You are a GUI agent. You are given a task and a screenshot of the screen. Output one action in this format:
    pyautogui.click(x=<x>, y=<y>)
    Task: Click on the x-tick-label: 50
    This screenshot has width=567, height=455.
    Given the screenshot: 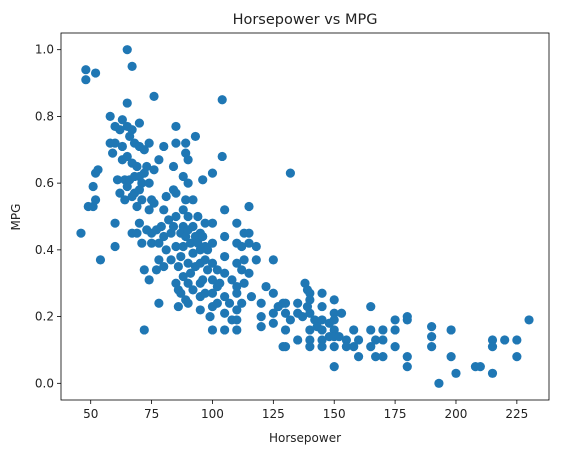 What is the action you would take?
    pyautogui.click(x=90, y=414)
    